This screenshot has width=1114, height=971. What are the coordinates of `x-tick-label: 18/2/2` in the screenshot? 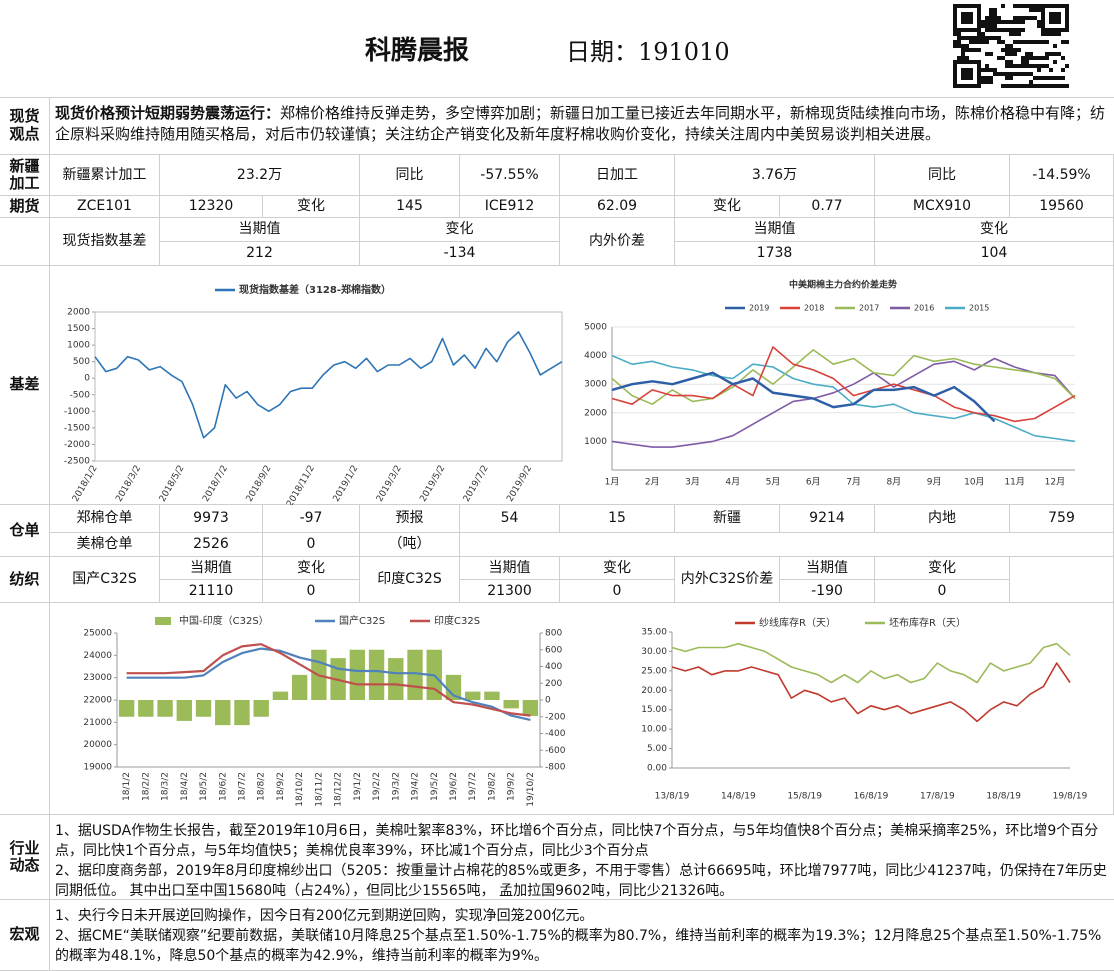 It's located at (146, 786).